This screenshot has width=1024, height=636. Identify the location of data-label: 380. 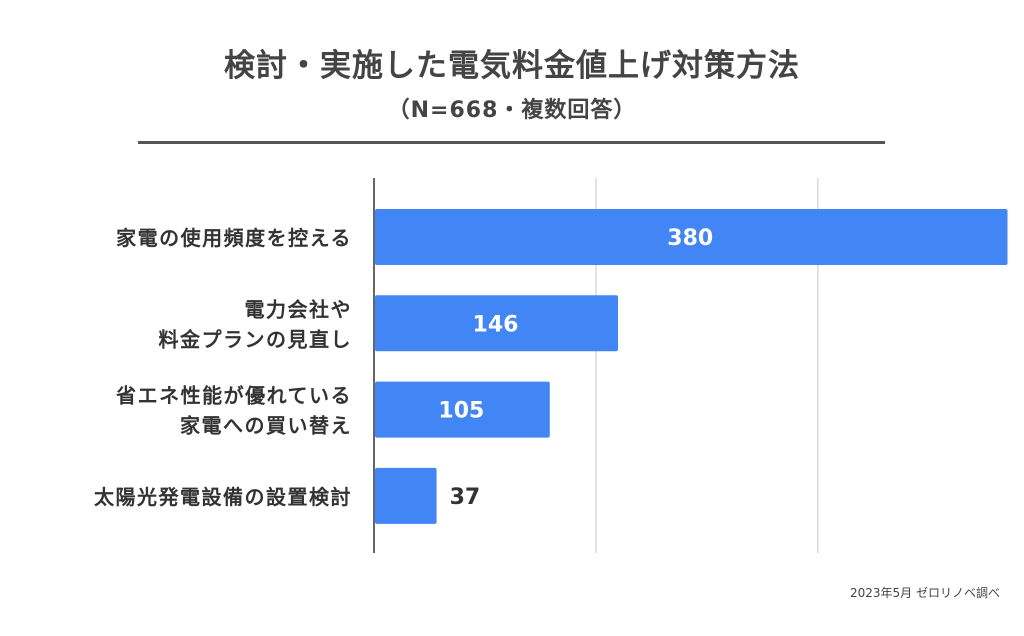
(690, 238).